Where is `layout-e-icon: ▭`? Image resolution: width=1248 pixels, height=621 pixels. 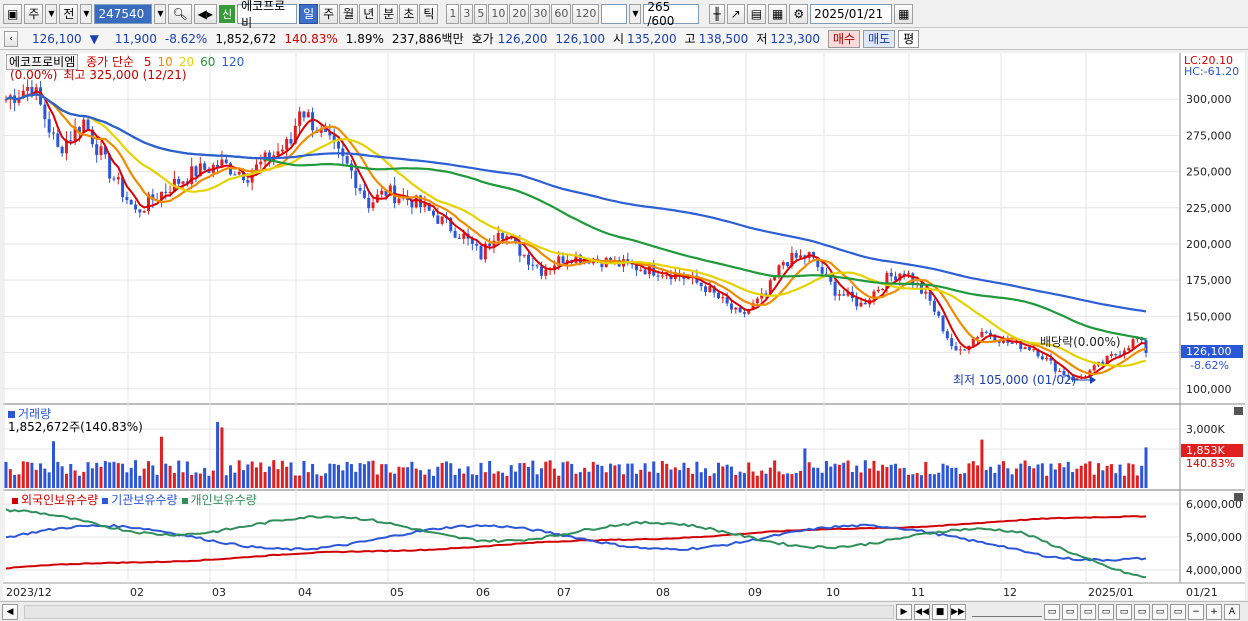 layout-e-icon: ▭ is located at coordinates (1124, 611).